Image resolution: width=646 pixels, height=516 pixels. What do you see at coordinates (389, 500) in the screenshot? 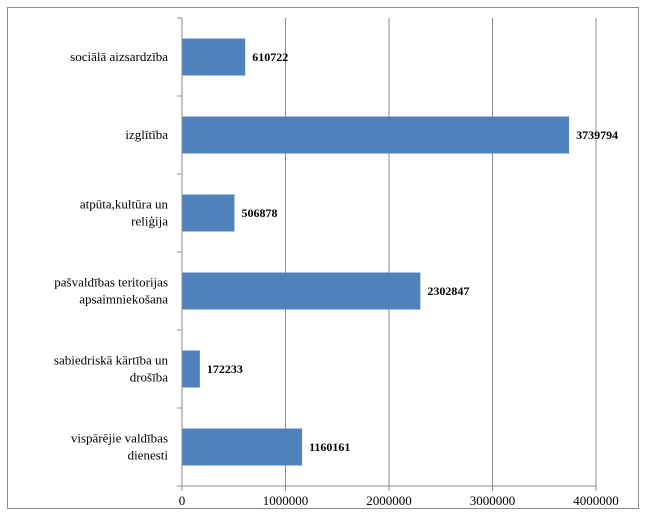
I see `x-tick-label: 2000000` at bounding box center [389, 500].